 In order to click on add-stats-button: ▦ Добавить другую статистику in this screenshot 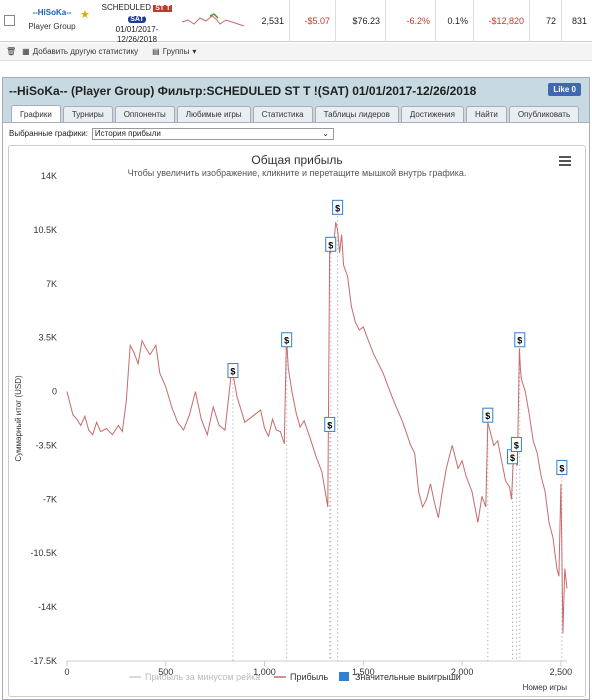, I will do `click(80, 51)`.